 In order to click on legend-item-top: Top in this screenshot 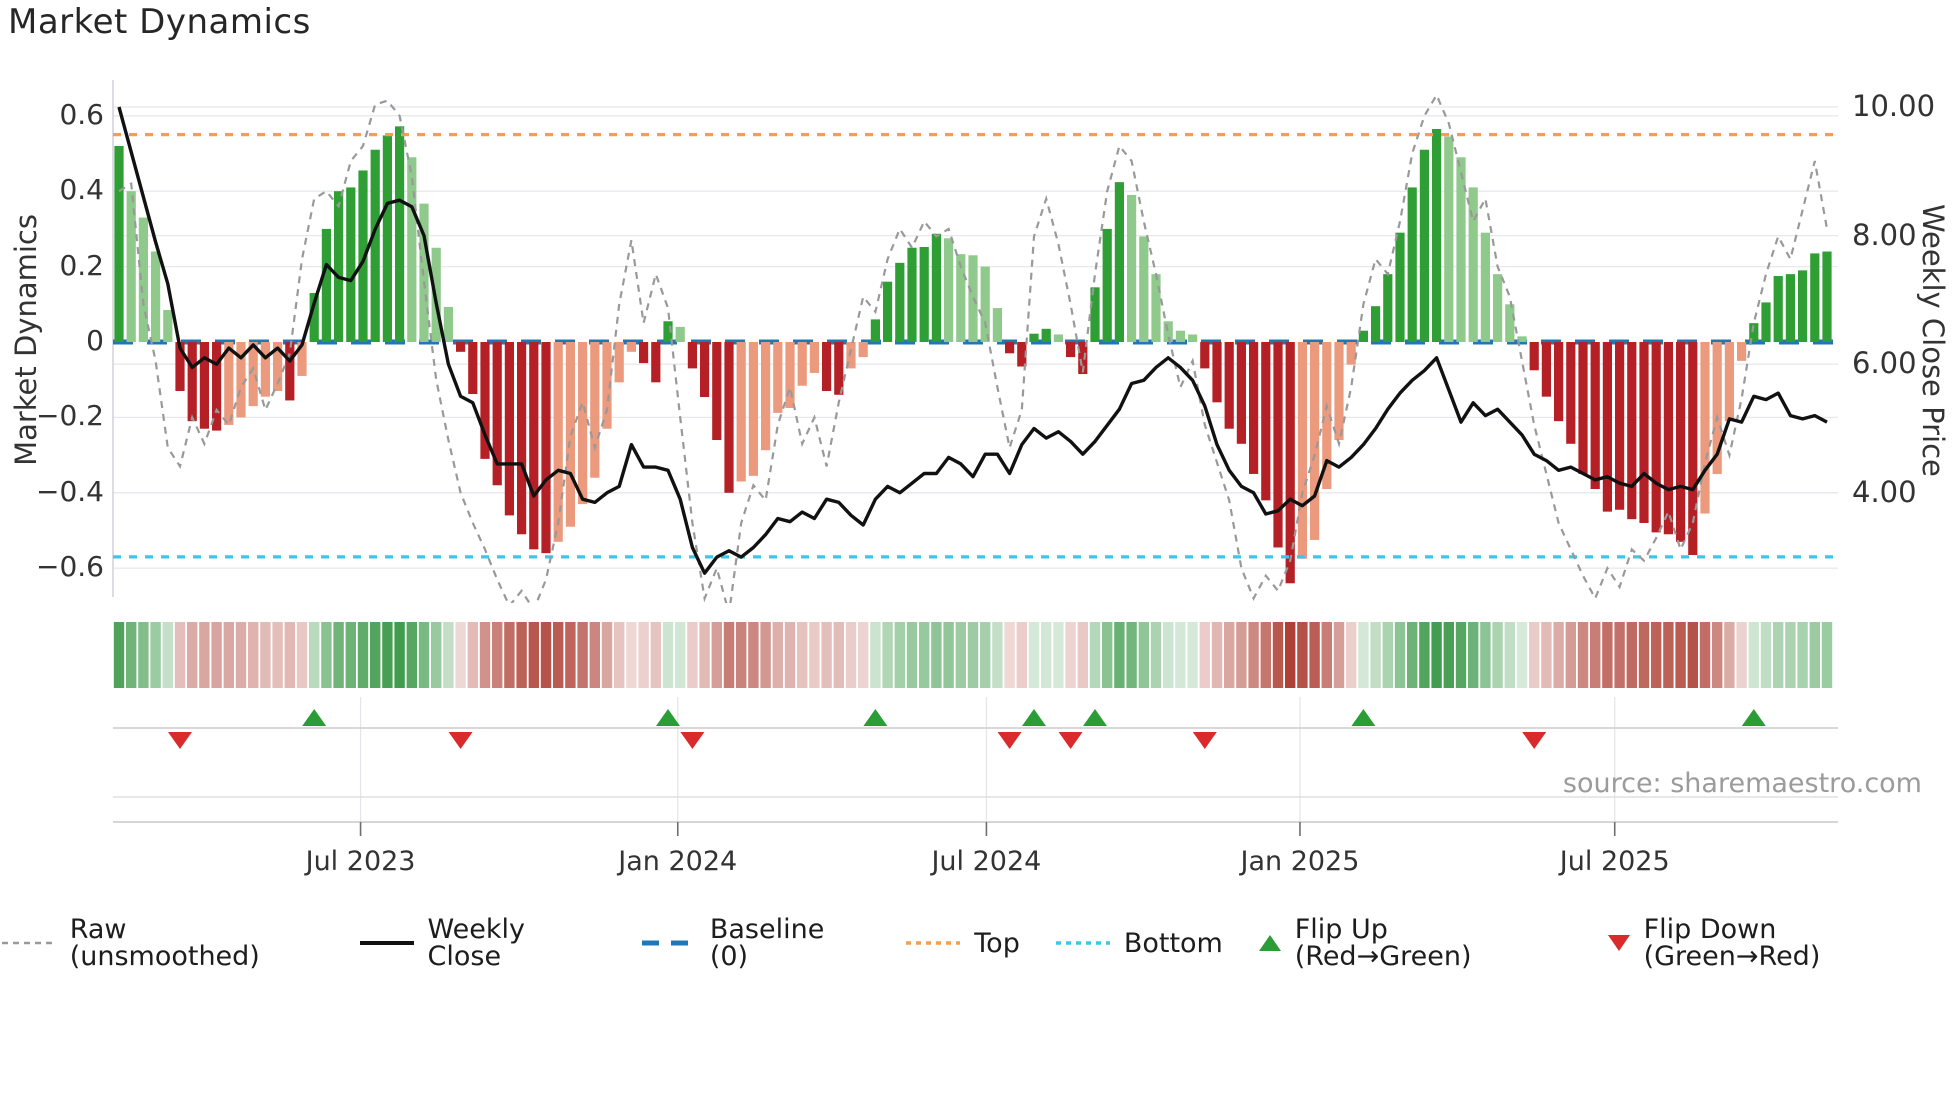, I will do `click(962, 943)`.